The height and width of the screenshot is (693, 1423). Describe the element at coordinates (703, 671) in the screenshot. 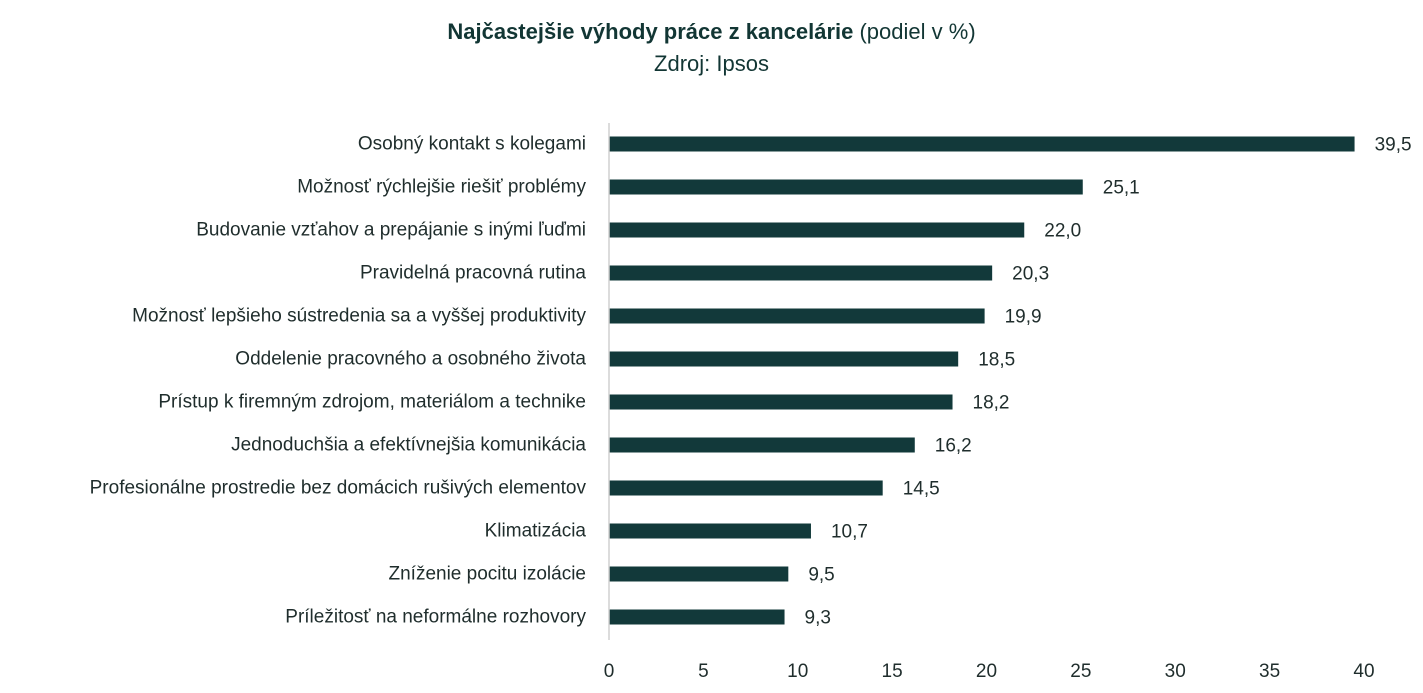

I see `x-tick-label: 5` at that location.